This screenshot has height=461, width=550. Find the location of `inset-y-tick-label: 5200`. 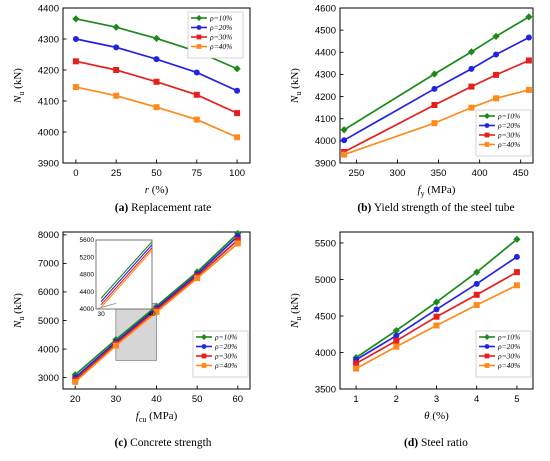

inset-y-tick-label: 5200 is located at coordinates (87, 257).